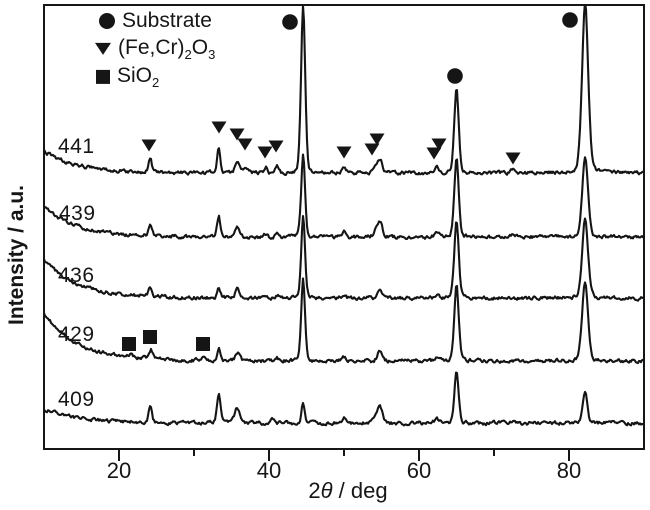  What do you see at coordinates (348, 490) in the screenshot?
I see `x-axis-title: 2θ / deg` at bounding box center [348, 490].